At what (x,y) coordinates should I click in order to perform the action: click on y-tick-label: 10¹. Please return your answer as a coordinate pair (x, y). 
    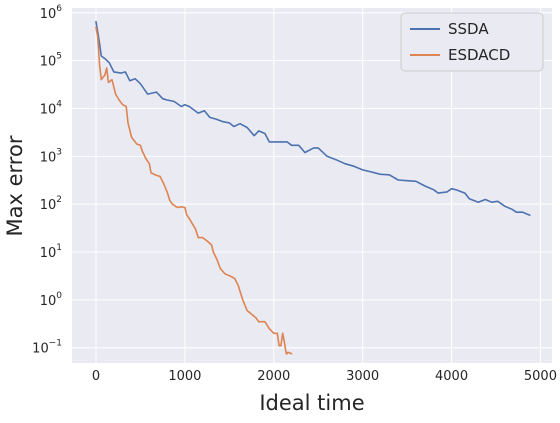
    Looking at the image, I should click on (51, 252).